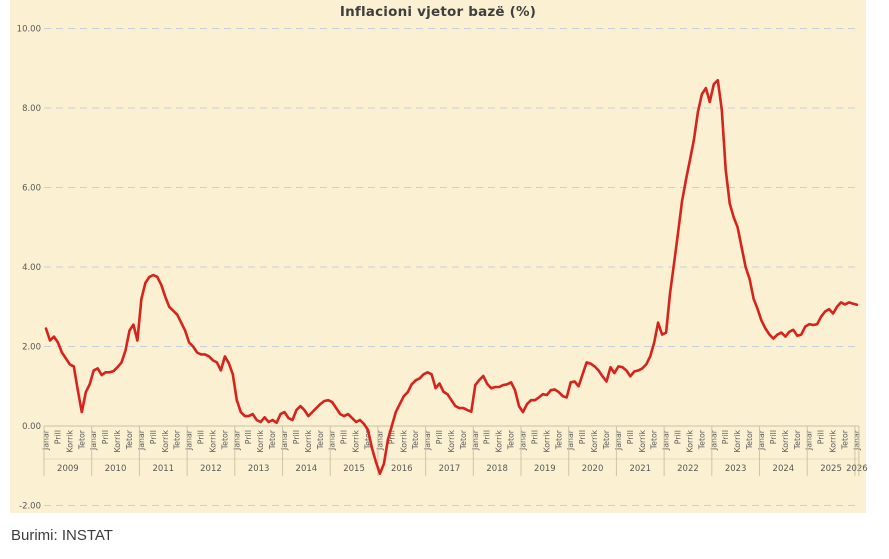 The image size is (889, 559). Describe the element at coordinates (31, 348) in the screenshot. I see `y-tick-label: 2.00` at that location.